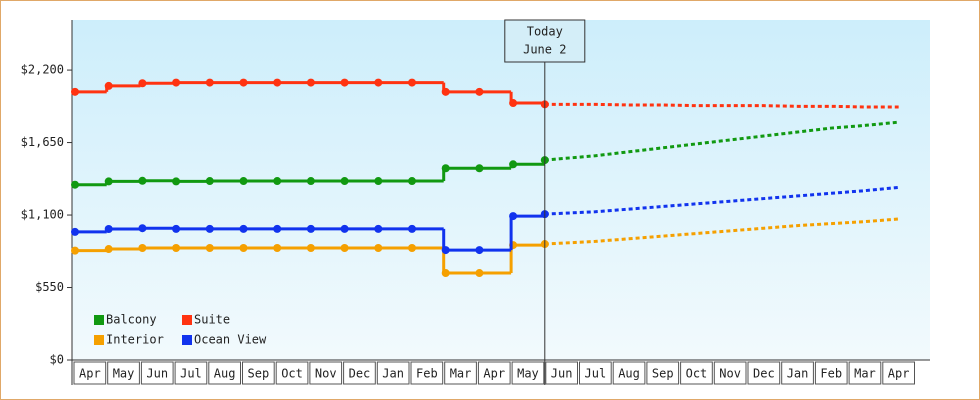  What do you see at coordinates (545, 41) in the screenshot?
I see `today-box` at bounding box center [545, 41].